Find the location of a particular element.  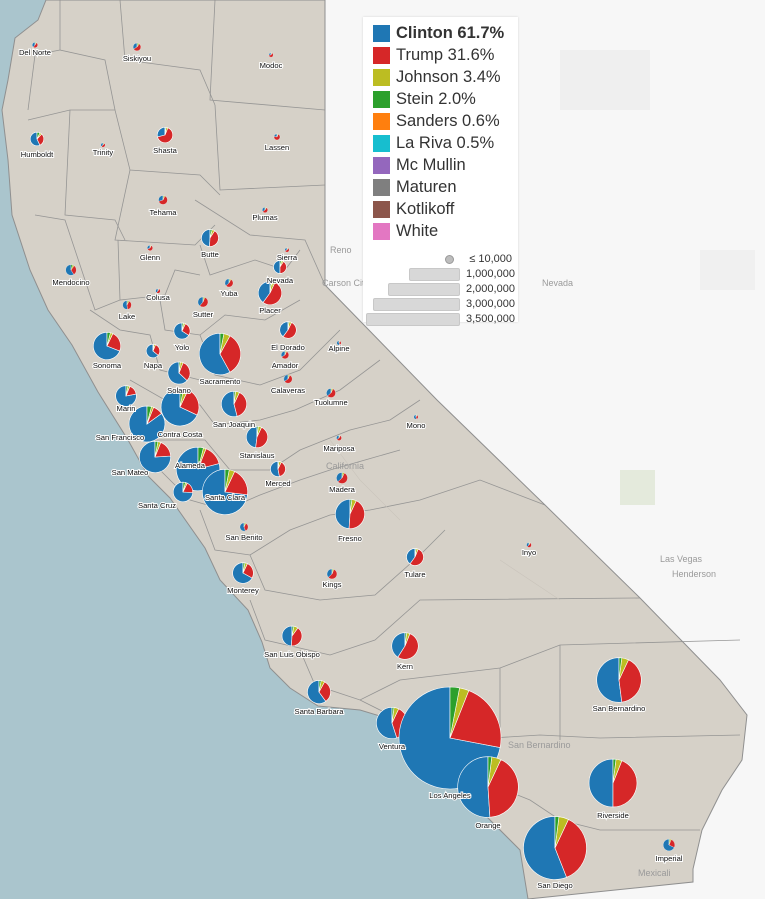

county-label-kern: Kern is located at coordinates (405, 666).